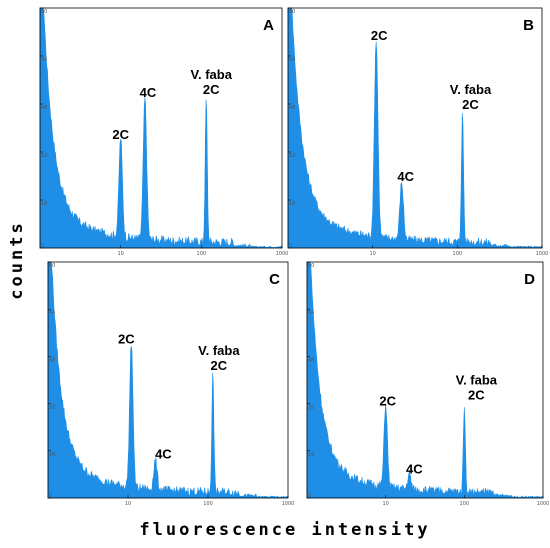  What do you see at coordinates (17, 259) in the screenshot?
I see `y-axis-title: counts` at bounding box center [17, 259].